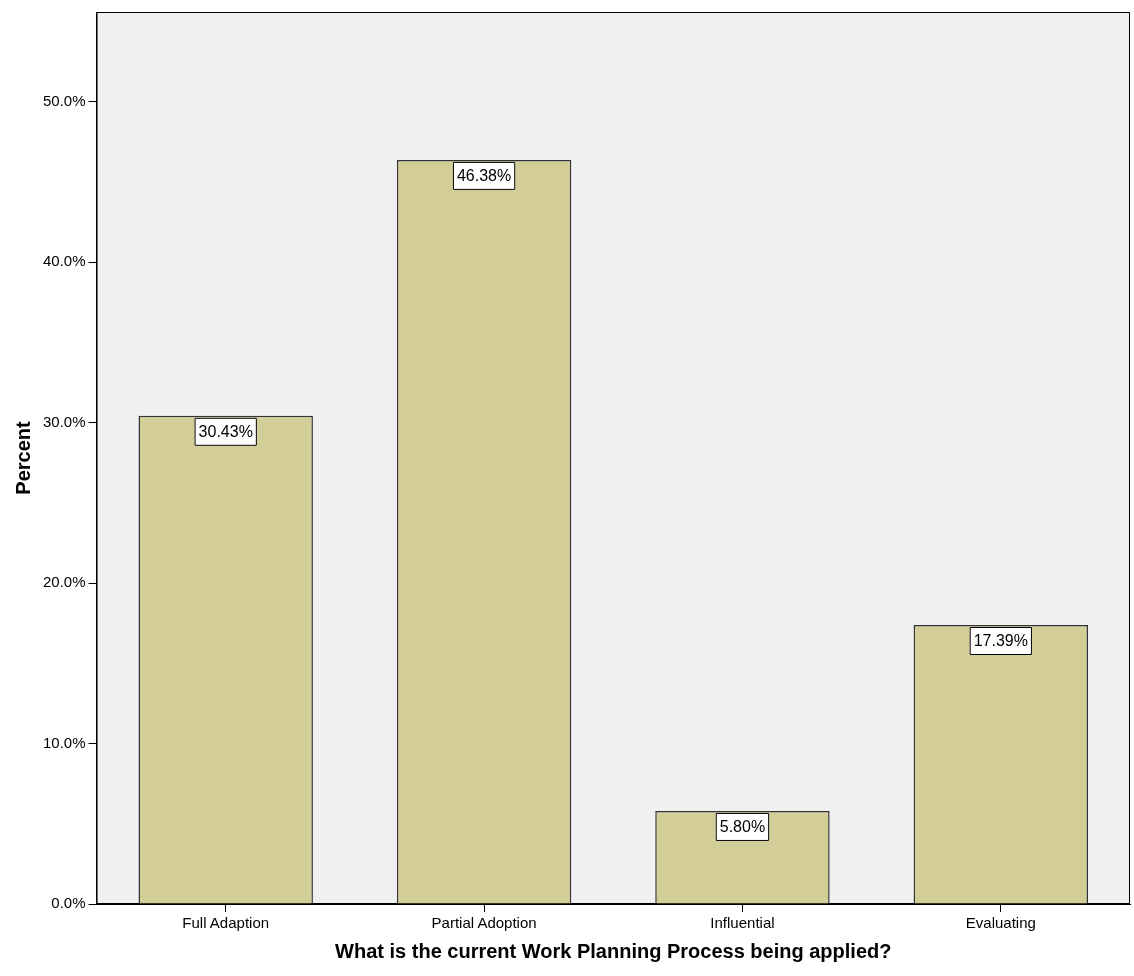 The height and width of the screenshot is (976, 1134). Describe the element at coordinates (742, 827) in the screenshot. I see `data-label: 5.80%` at that location.